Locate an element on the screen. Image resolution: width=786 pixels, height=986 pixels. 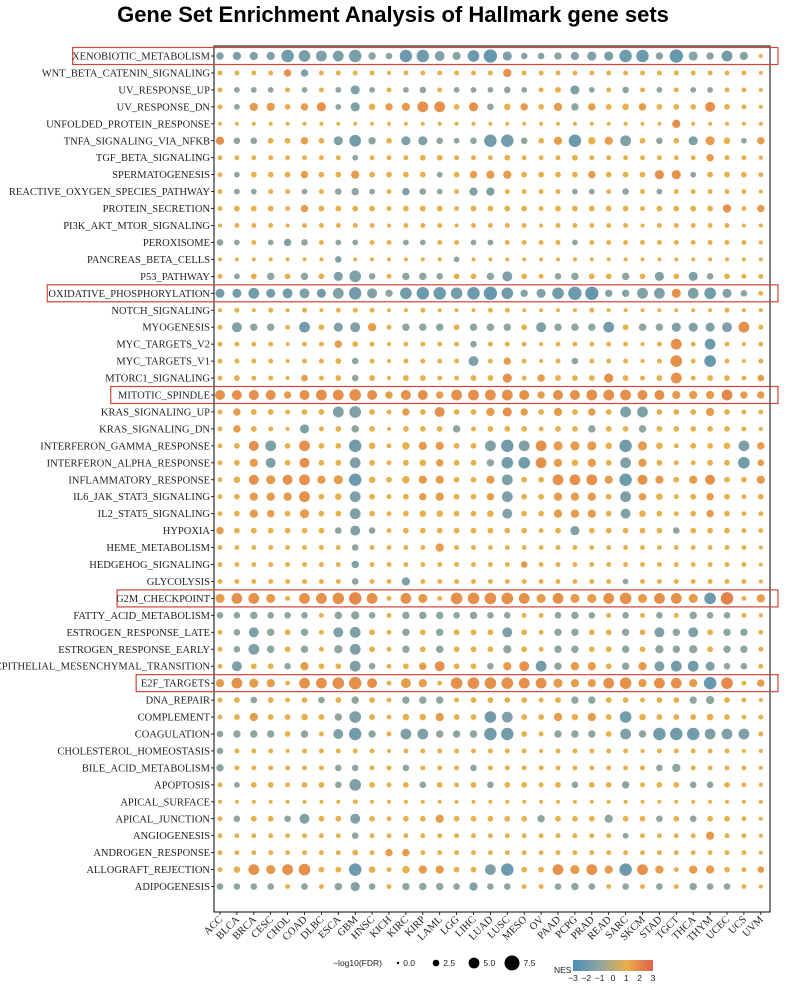
row-label: E2F_TARGETS is located at coordinates (175, 684).